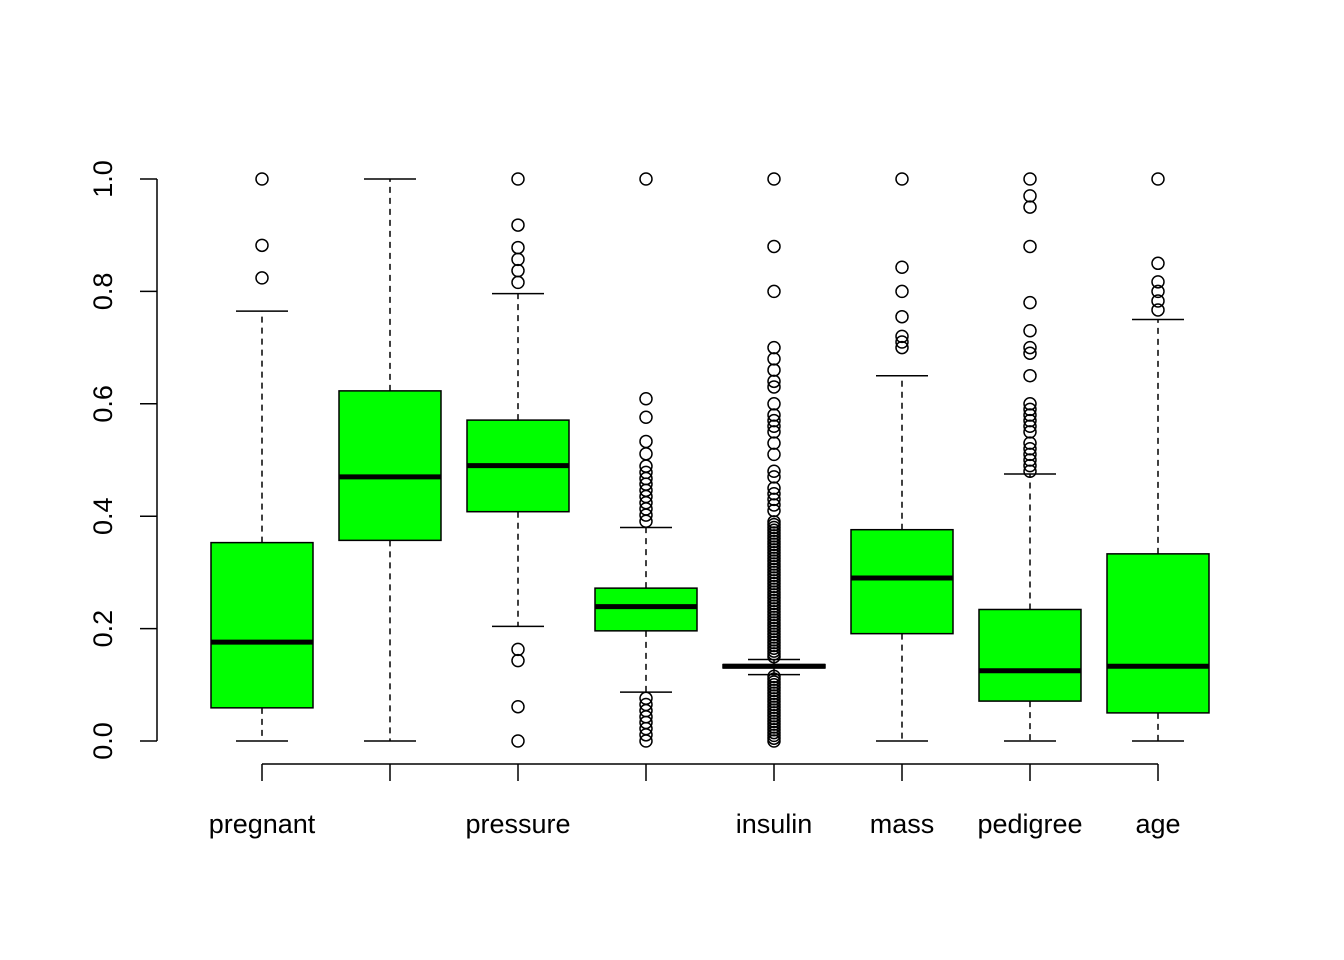  Describe the element at coordinates (103, 404) in the screenshot. I see `y-tick-label: 0.6` at that location.